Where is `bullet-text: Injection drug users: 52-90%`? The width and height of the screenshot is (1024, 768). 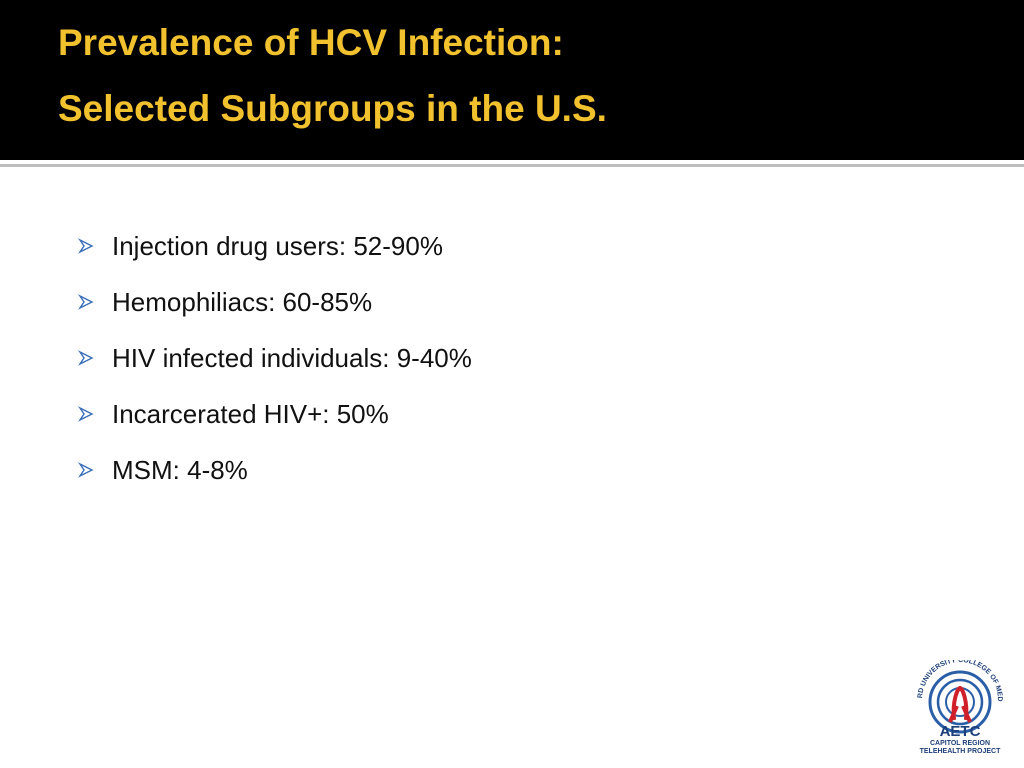
bullet-text: Injection drug users: 52-90% is located at coordinates (277, 245).